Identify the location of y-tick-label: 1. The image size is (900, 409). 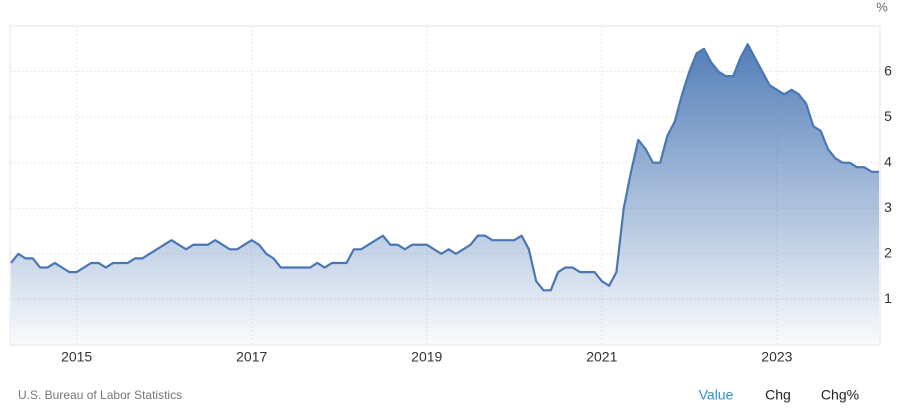
(888, 298).